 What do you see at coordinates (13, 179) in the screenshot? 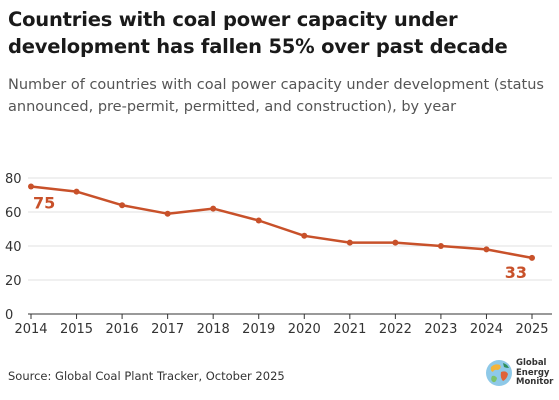
I see `y-tick-label: 80` at bounding box center [13, 179].